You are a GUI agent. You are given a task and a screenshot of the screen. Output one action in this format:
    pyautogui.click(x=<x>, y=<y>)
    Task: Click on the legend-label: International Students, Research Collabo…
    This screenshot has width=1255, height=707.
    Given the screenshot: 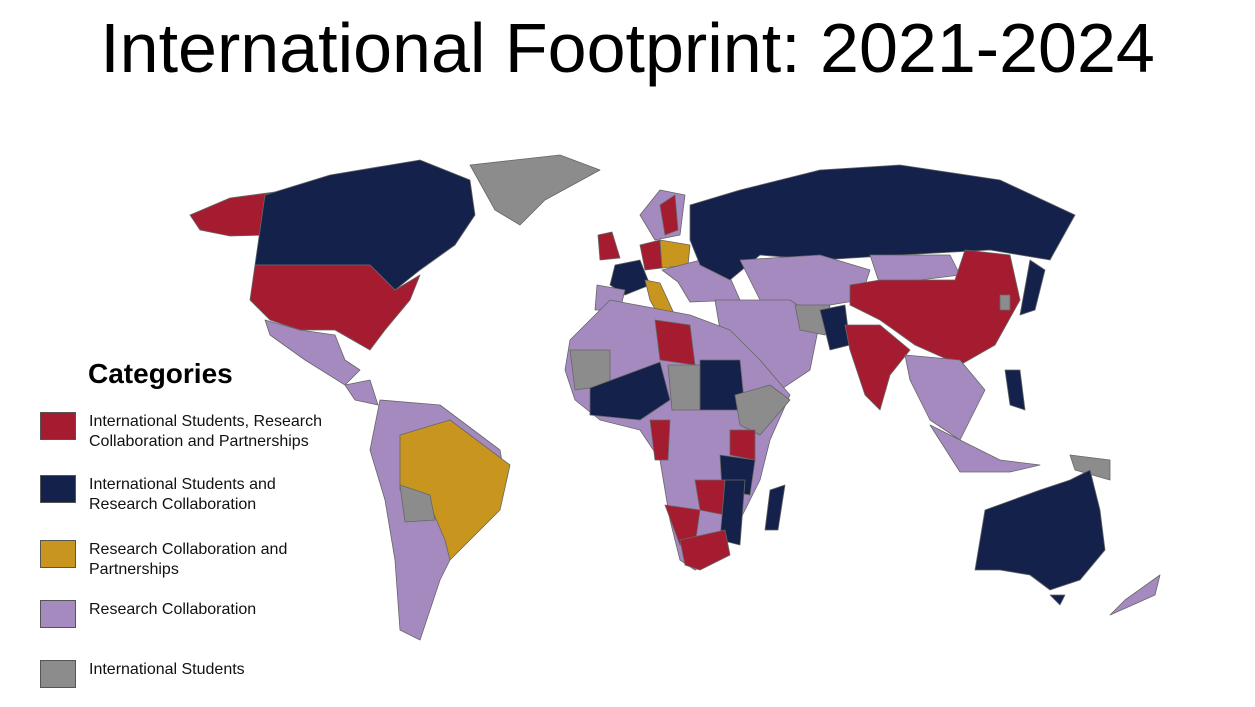 What is the action you would take?
    pyautogui.click(x=206, y=431)
    